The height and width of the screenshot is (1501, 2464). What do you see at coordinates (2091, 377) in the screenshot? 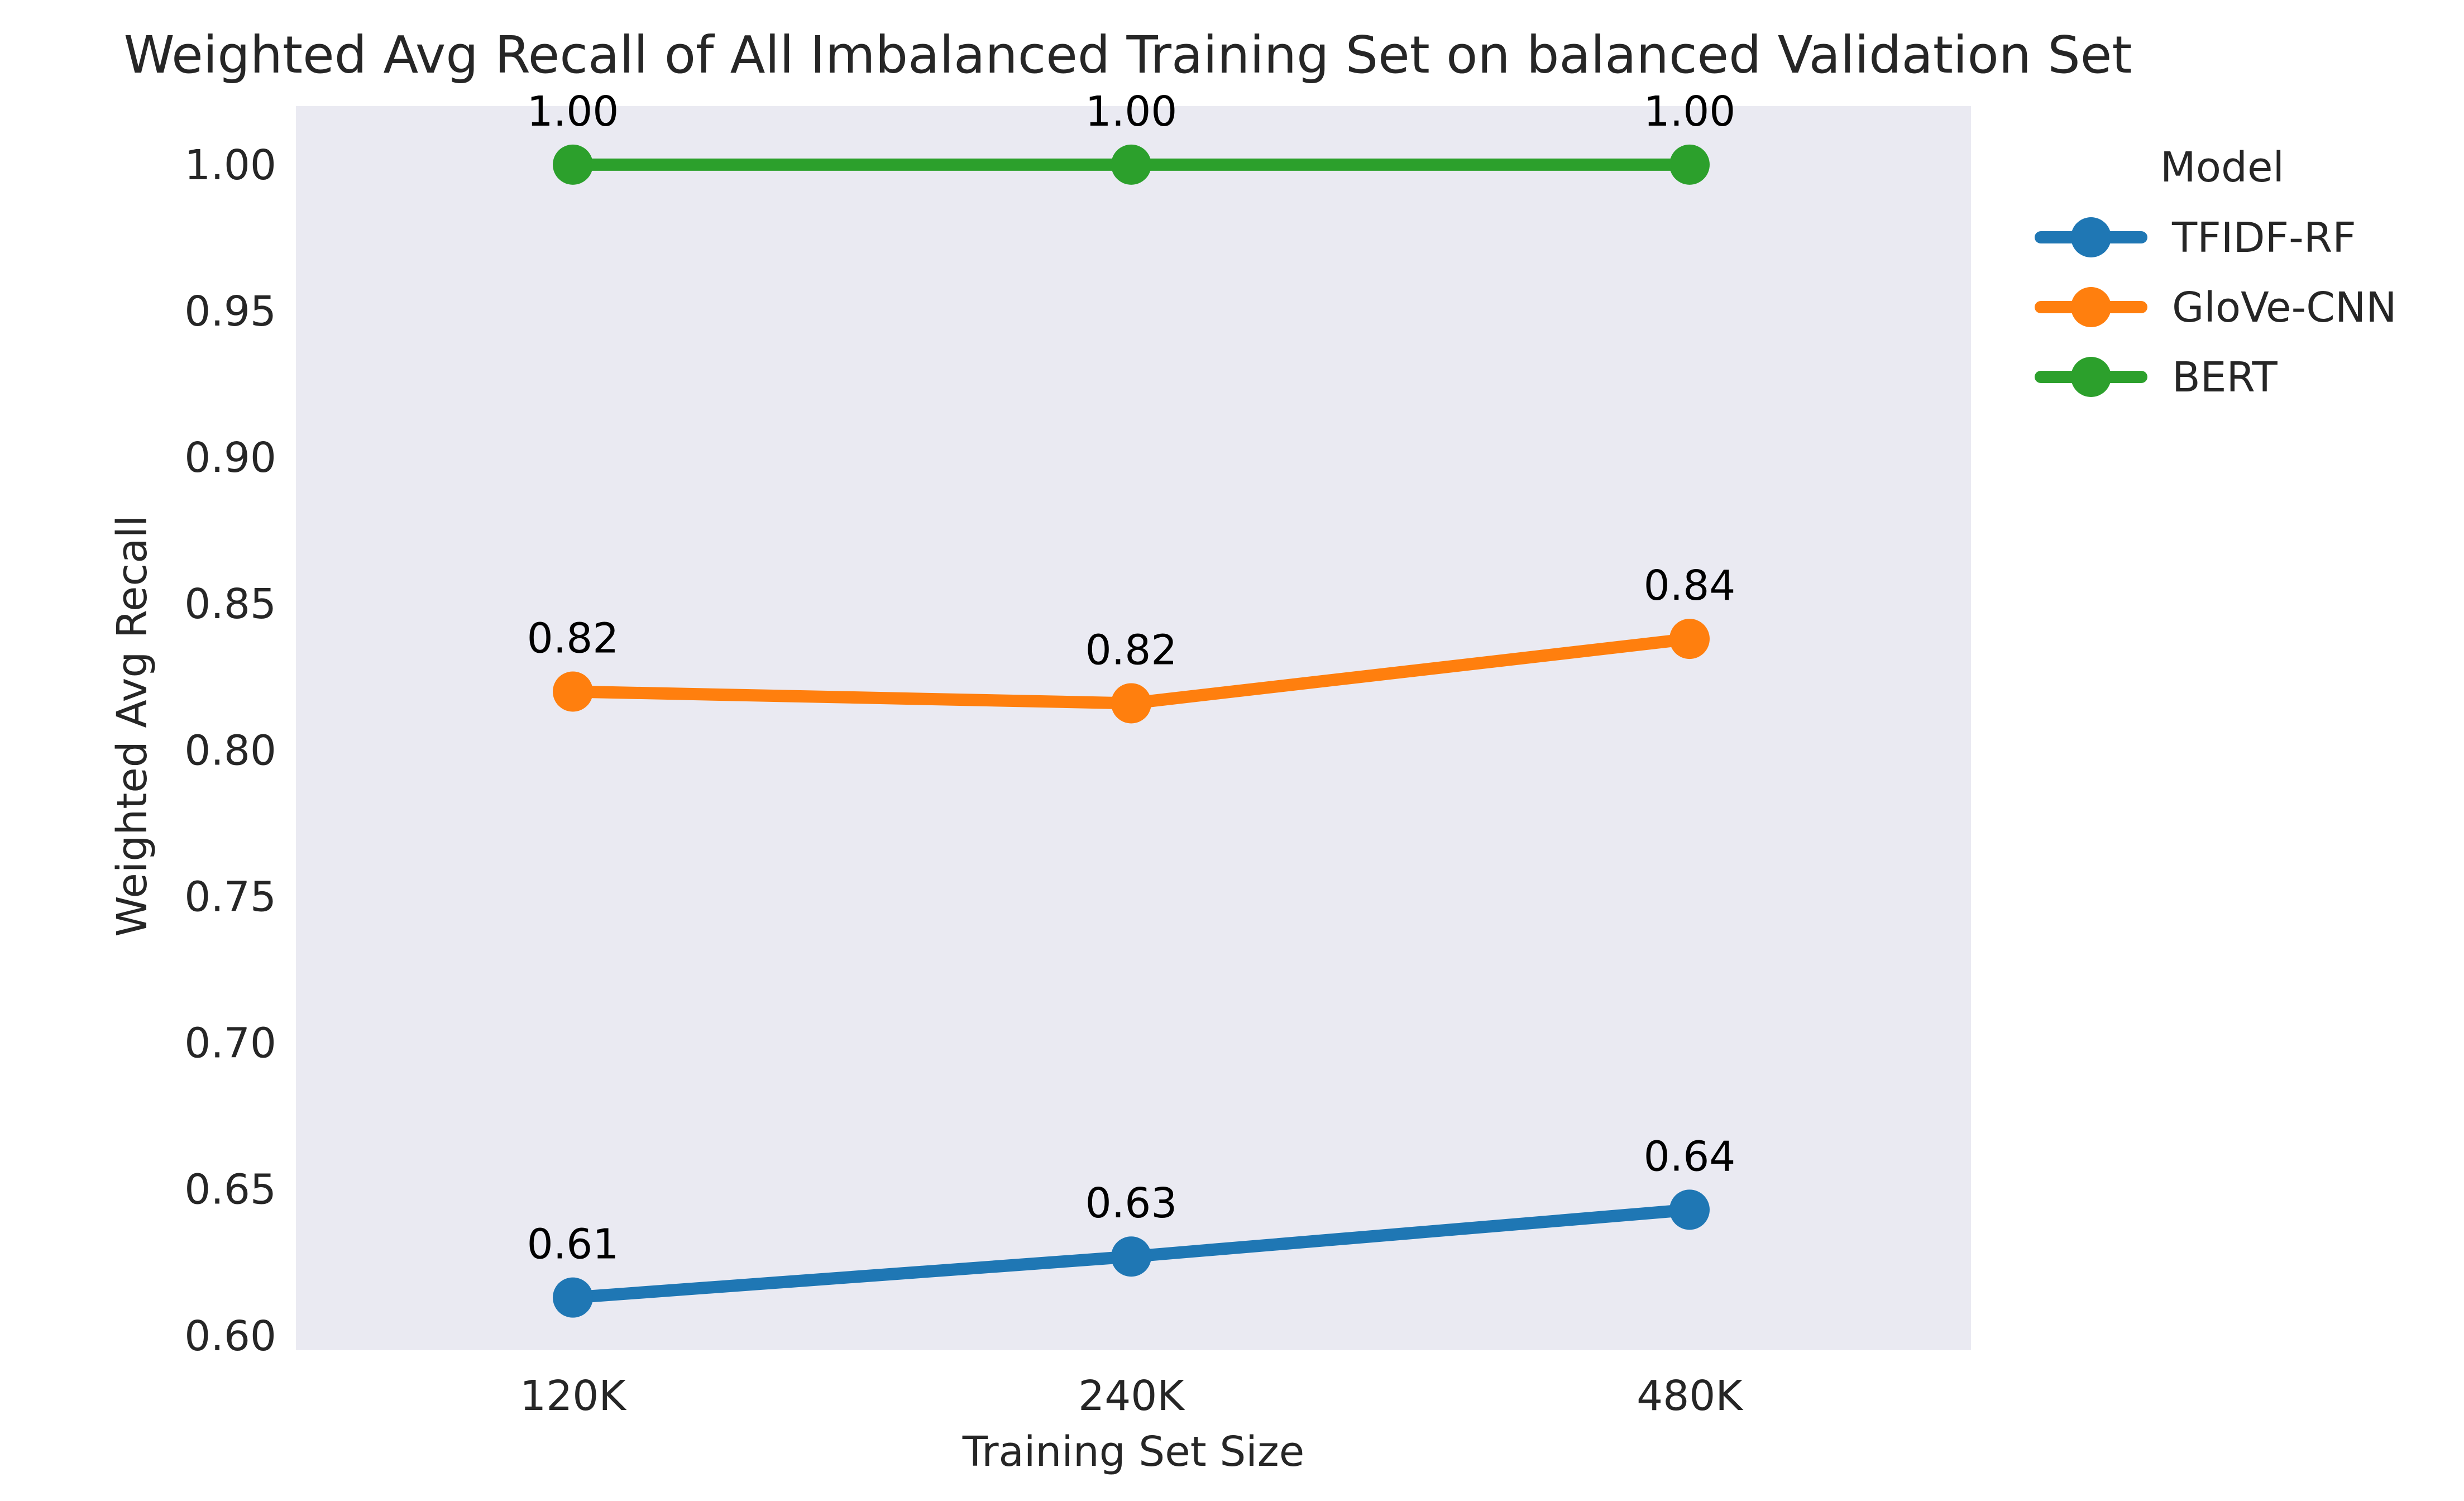
I see `legend-marker-bert` at bounding box center [2091, 377].